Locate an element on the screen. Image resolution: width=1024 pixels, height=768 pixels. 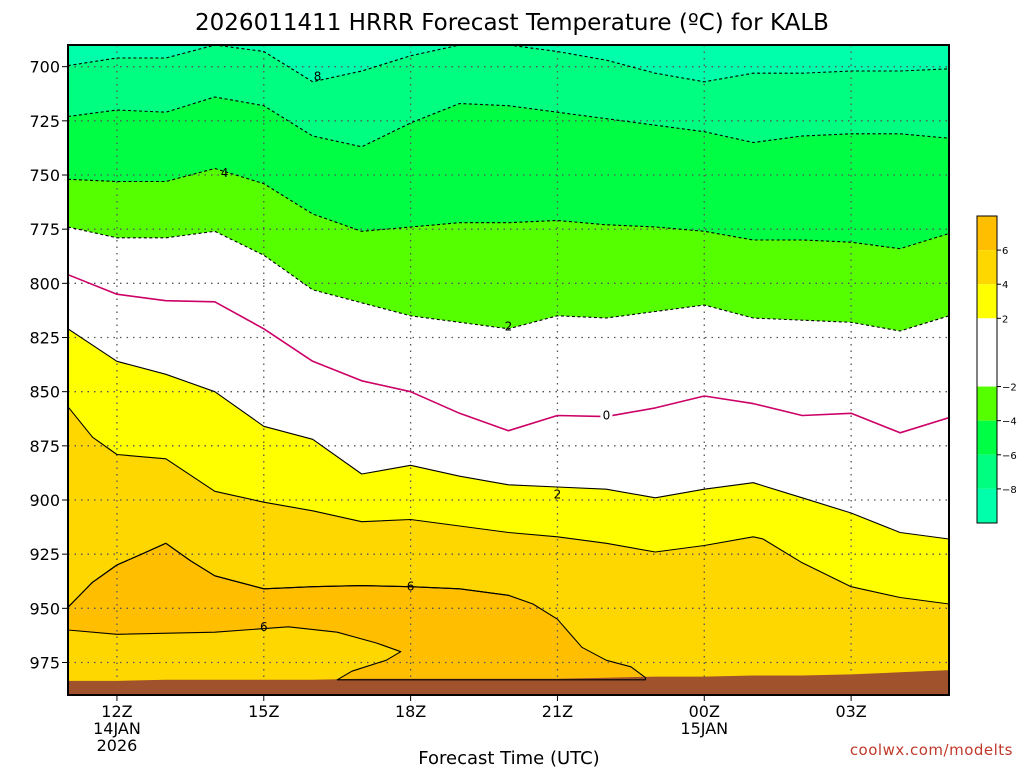
contour-label: 4 is located at coordinates (225, 173).